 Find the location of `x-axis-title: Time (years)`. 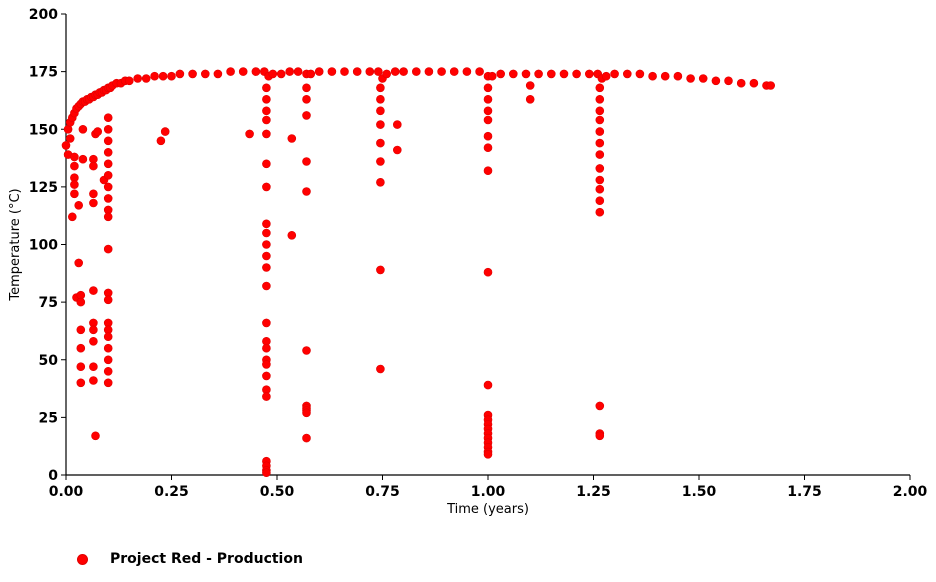

x-axis-title: Time (years) is located at coordinates (487, 509).